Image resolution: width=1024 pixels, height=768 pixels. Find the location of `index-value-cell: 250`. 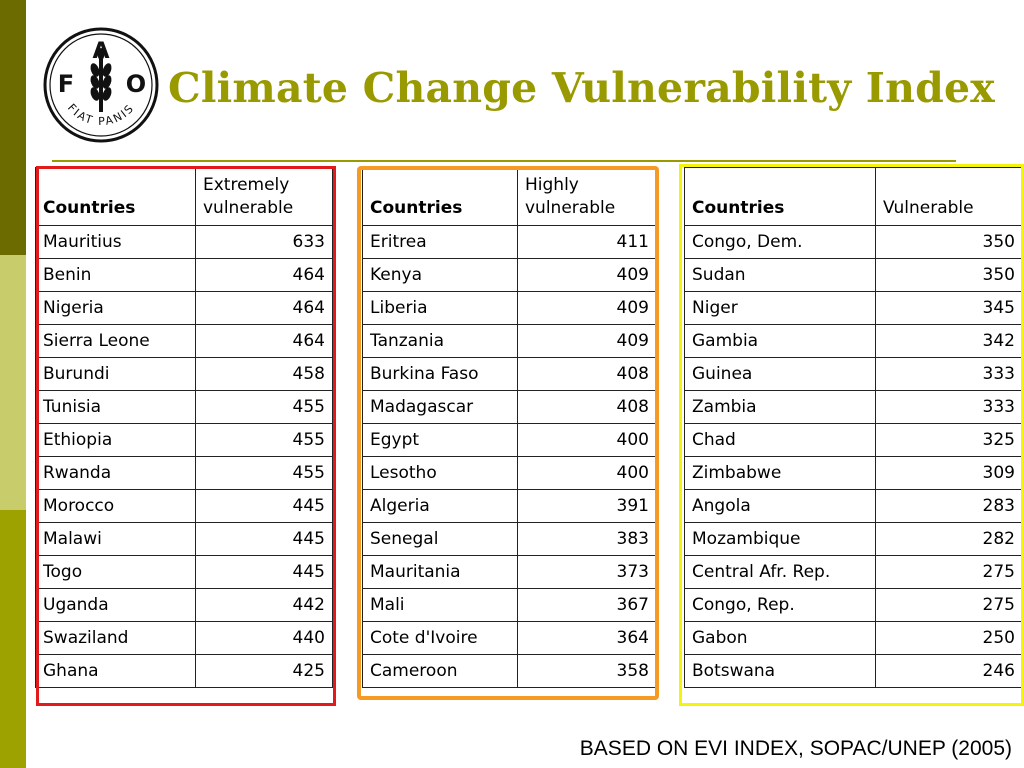

index-value-cell: 250 is located at coordinates (949, 638).